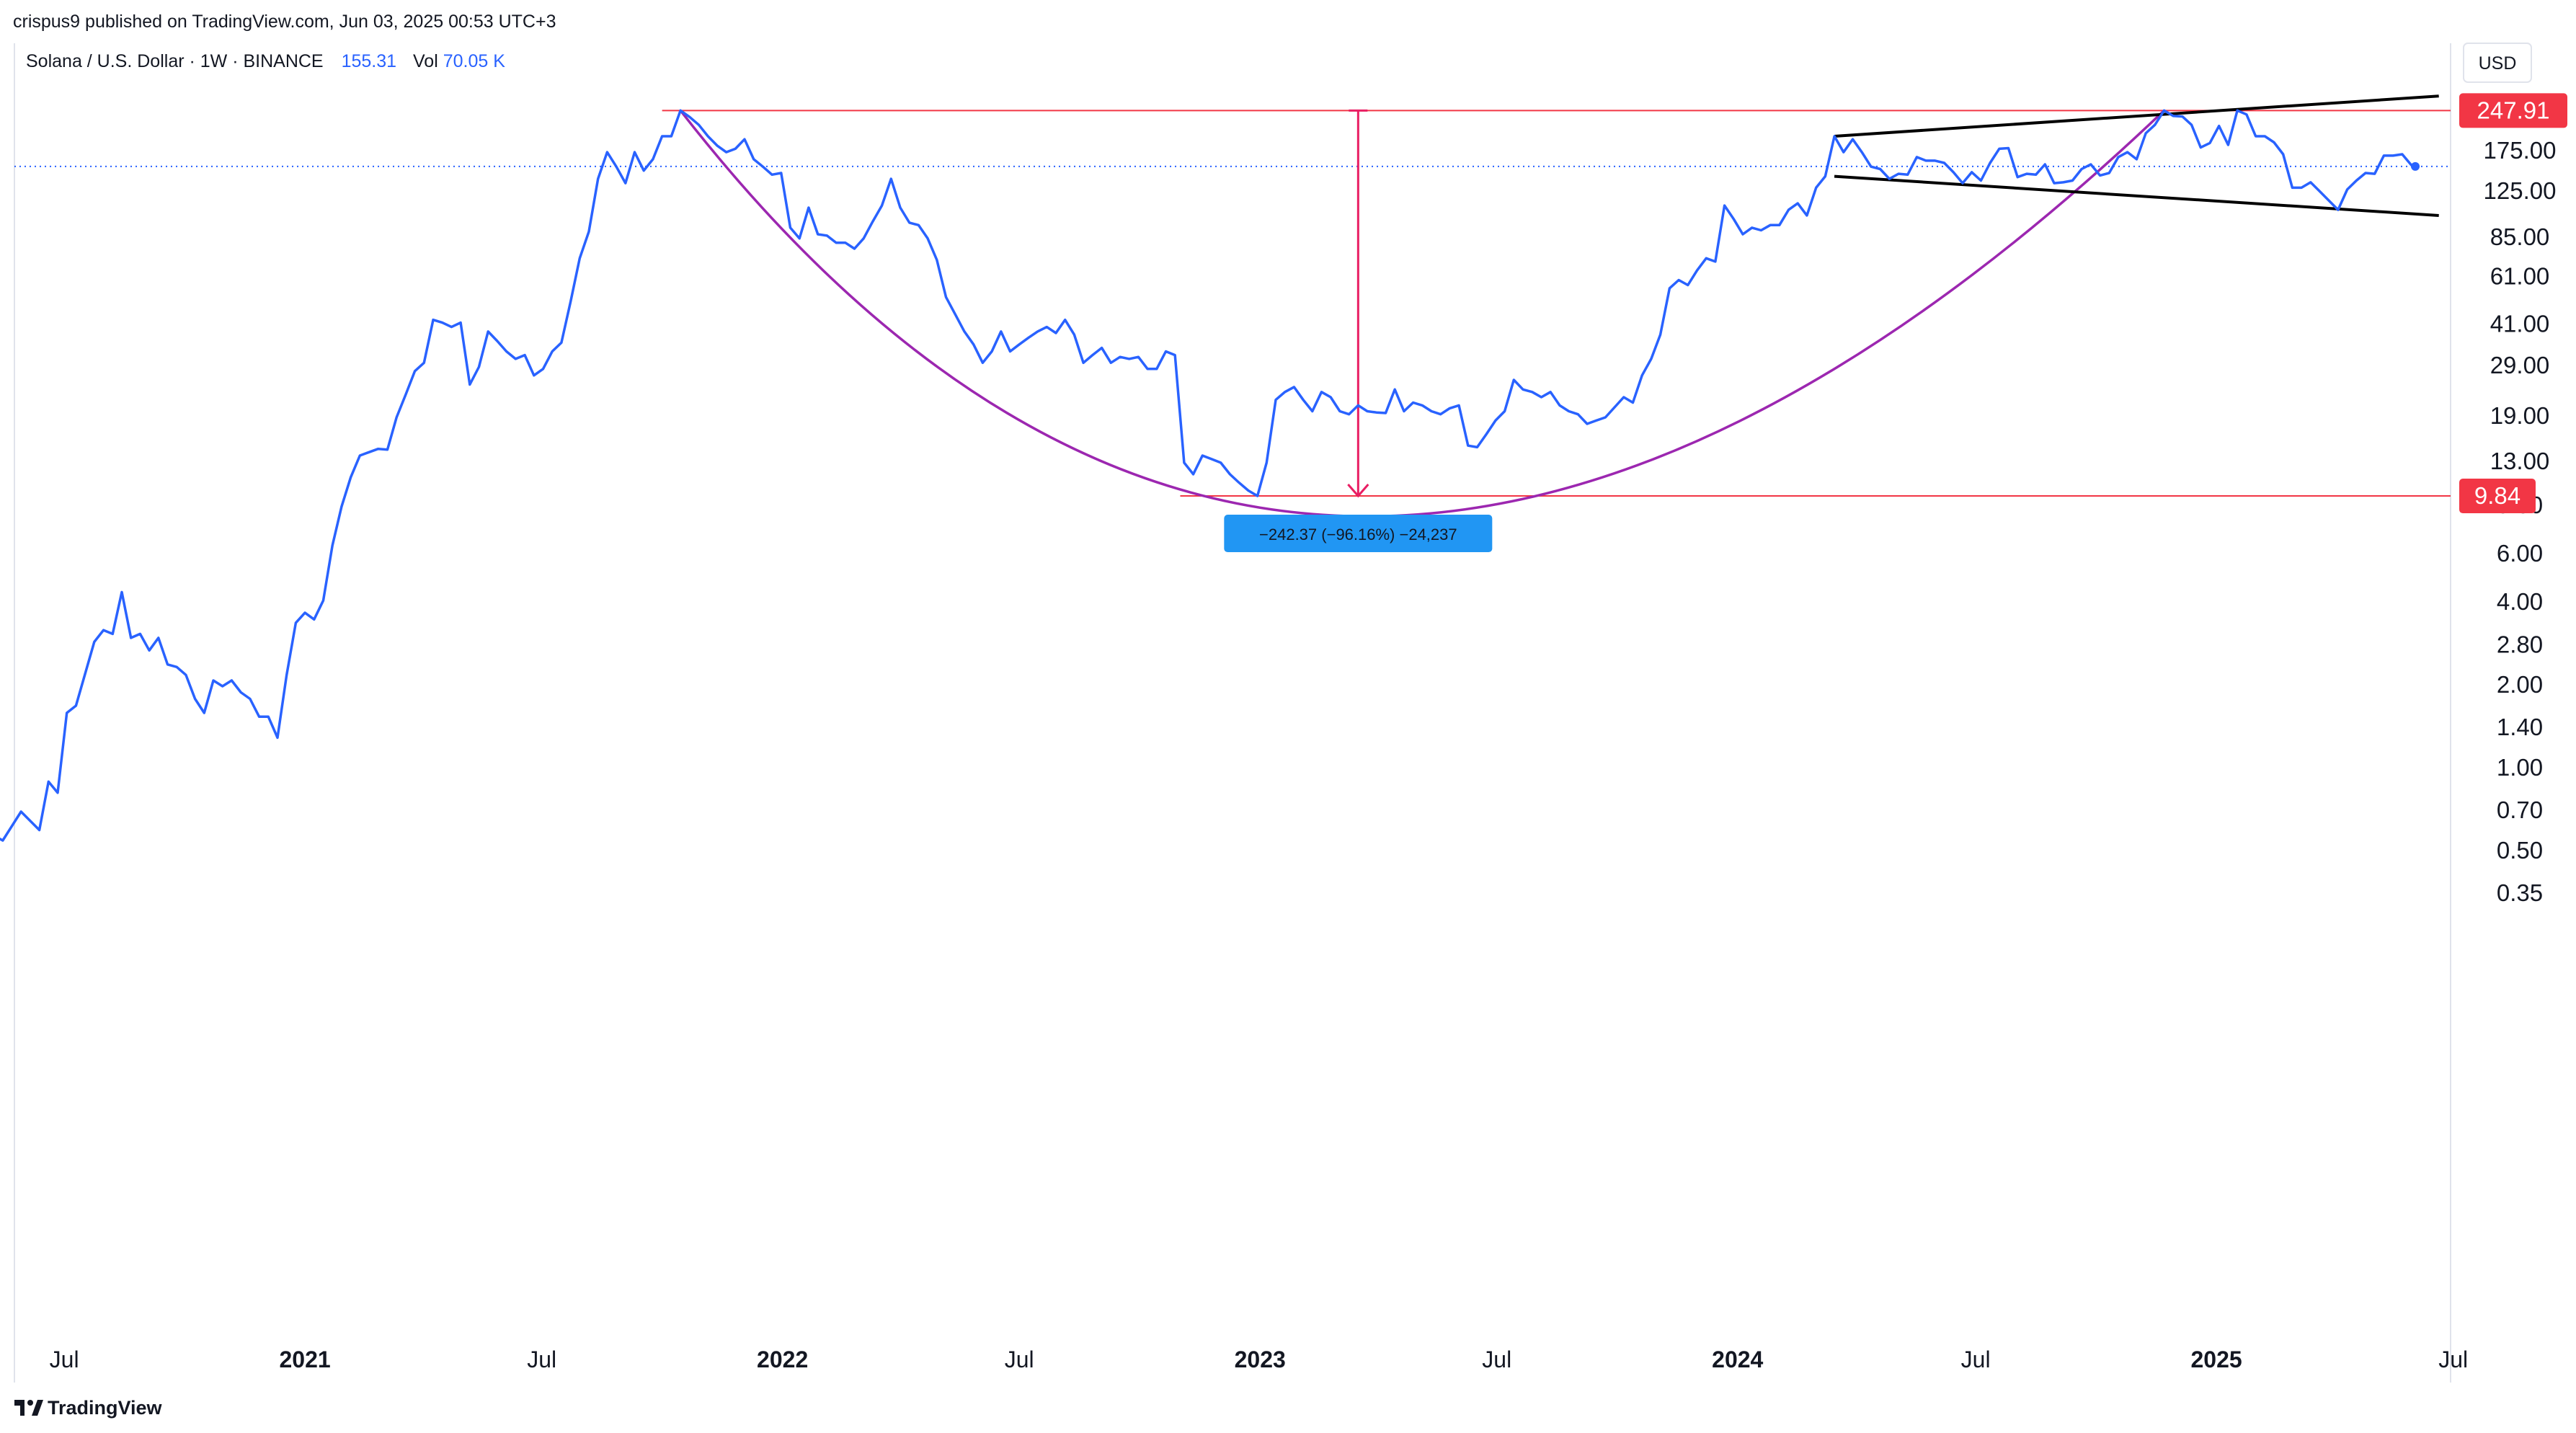  Describe the element at coordinates (2520, 461) in the screenshot. I see `price-tick-label: 13.00` at that location.